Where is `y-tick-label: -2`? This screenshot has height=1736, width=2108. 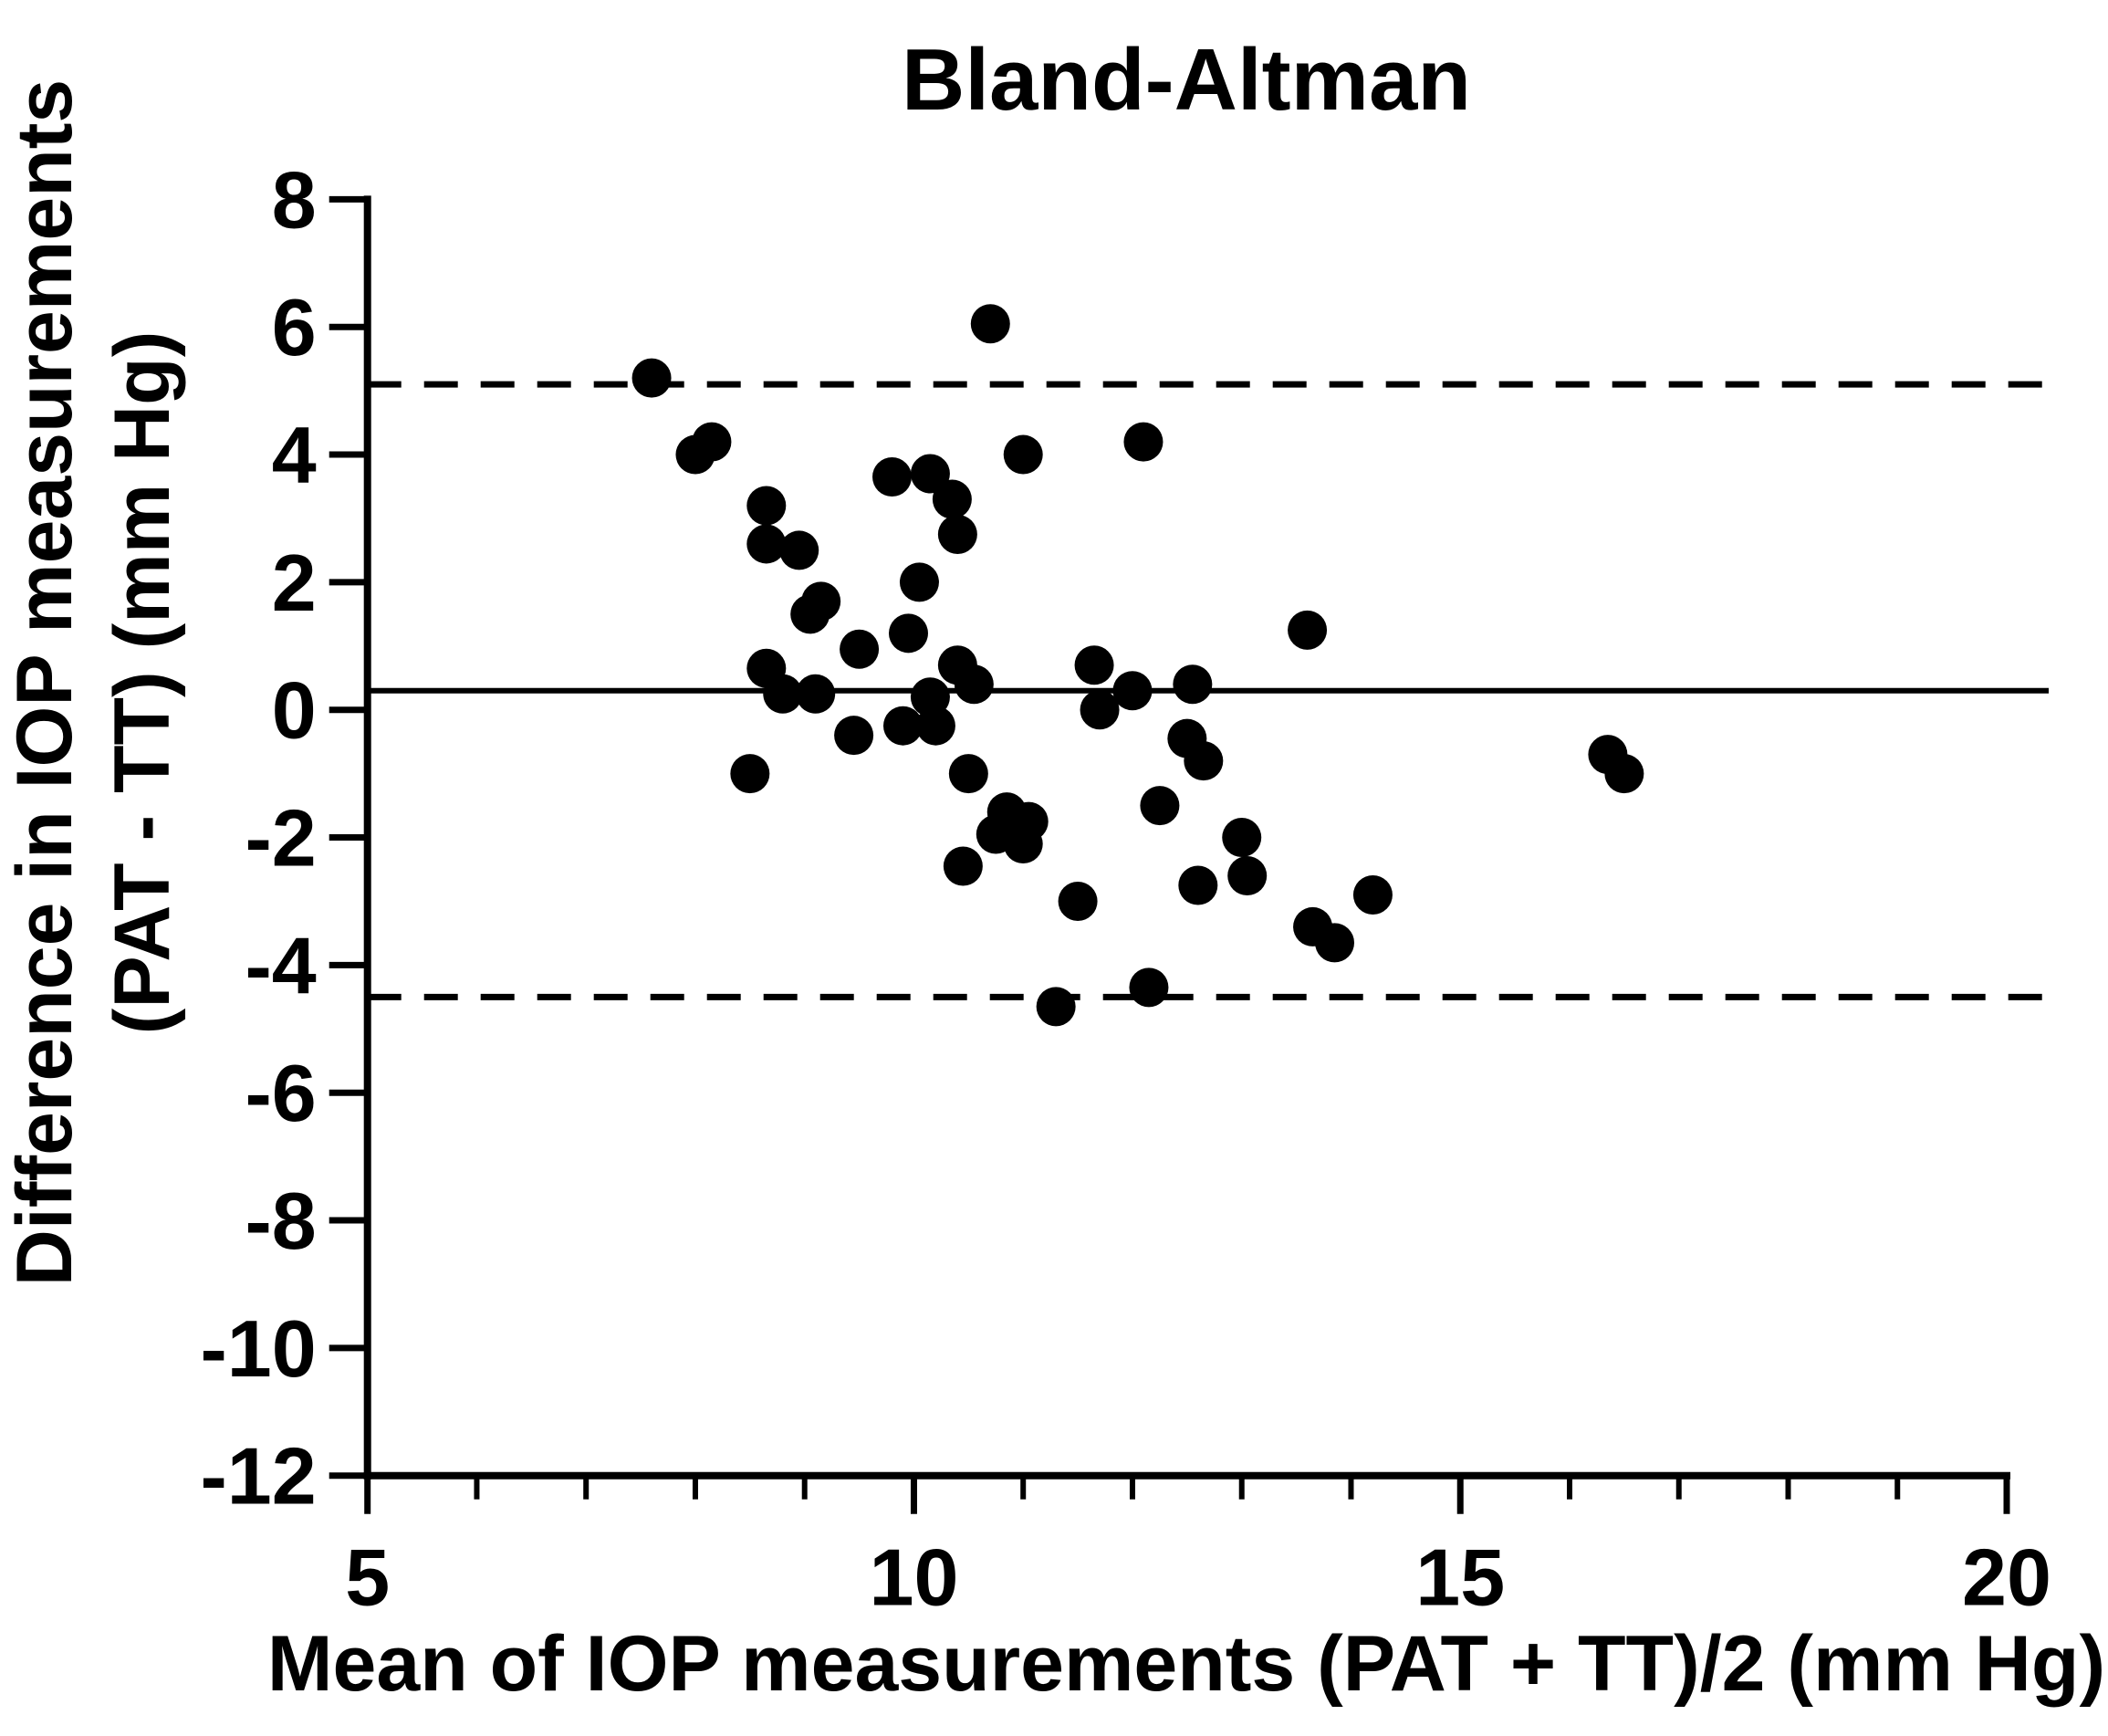 y-tick-label: -2 is located at coordinates (281, 838).